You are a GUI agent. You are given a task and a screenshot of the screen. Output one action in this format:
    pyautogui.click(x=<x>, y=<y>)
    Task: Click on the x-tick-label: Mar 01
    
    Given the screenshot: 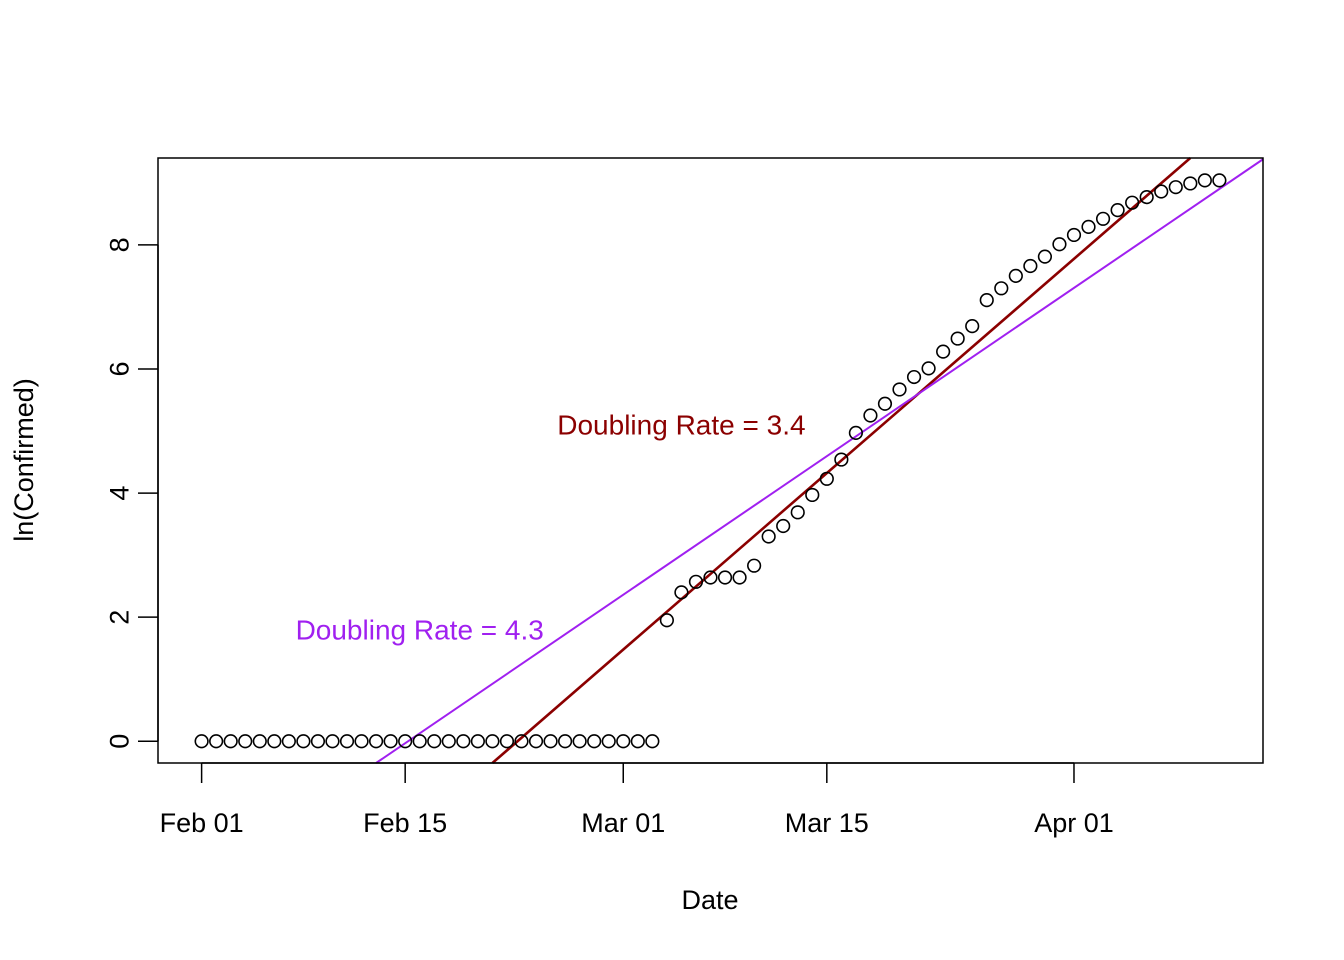 What is the action you would take?
    pyautogui.click(x=623, y=823)
    